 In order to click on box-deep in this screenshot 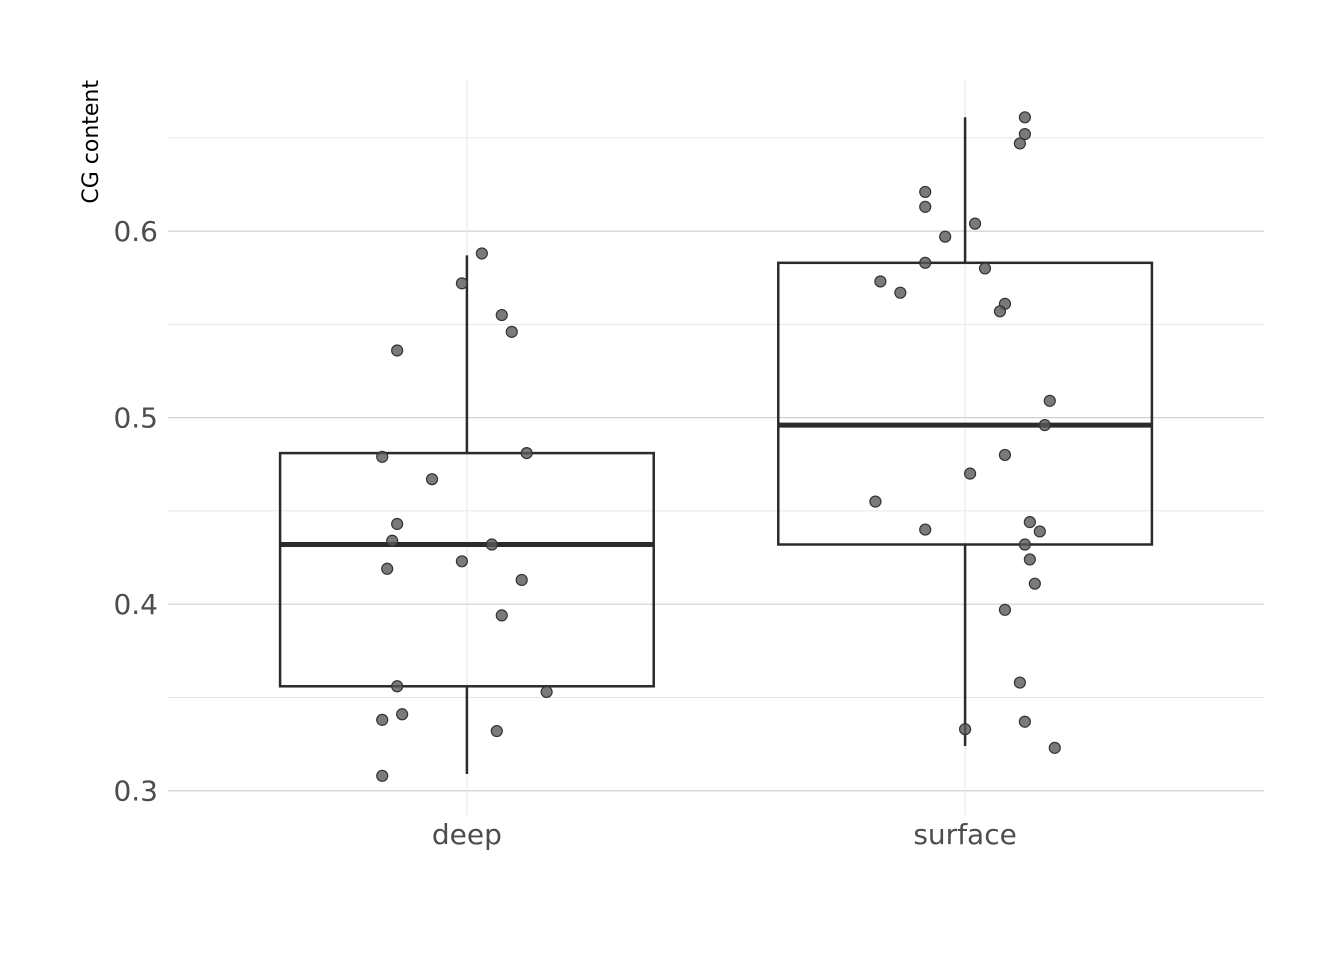, I will do `click(466, 569)`.